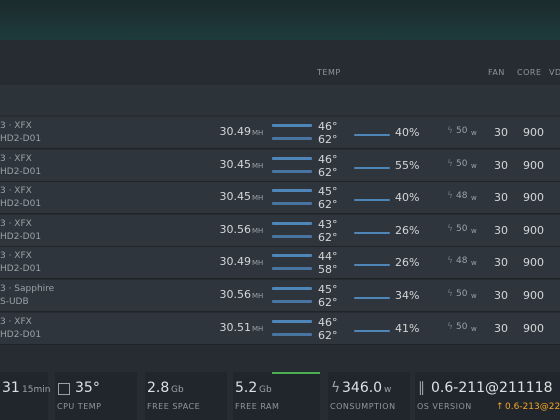 The width and height of the screenshot is (560, 420). I want to click on hashrate: 30.45, so click(235, 197).